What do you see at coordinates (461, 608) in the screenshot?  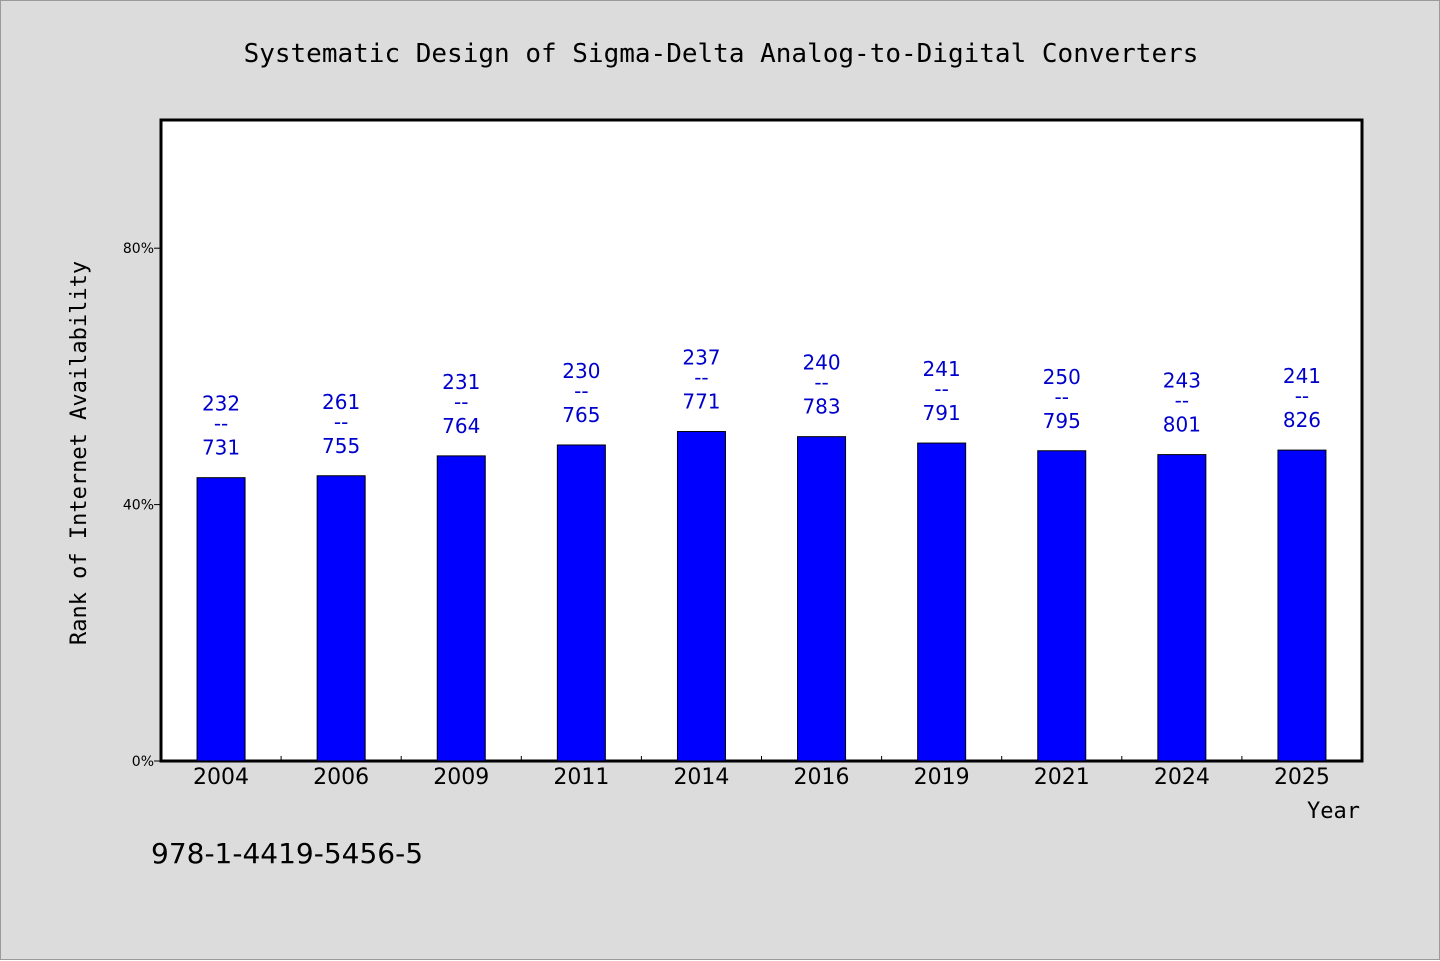 I see `bar-2009` at bounding box center [461, 608].